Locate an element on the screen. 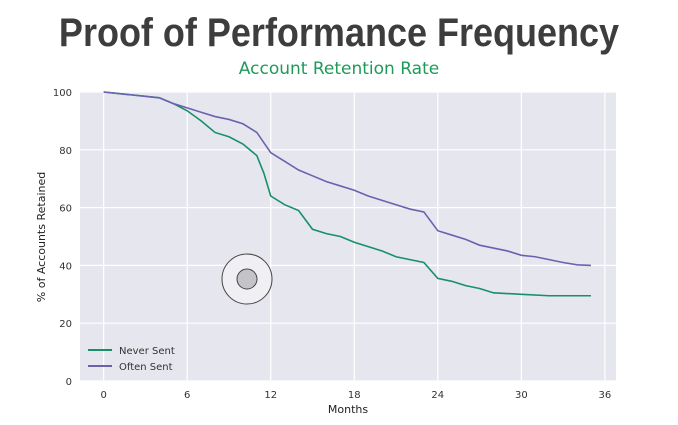  x-tick-label: 6 is located at coordinates (187, 395).